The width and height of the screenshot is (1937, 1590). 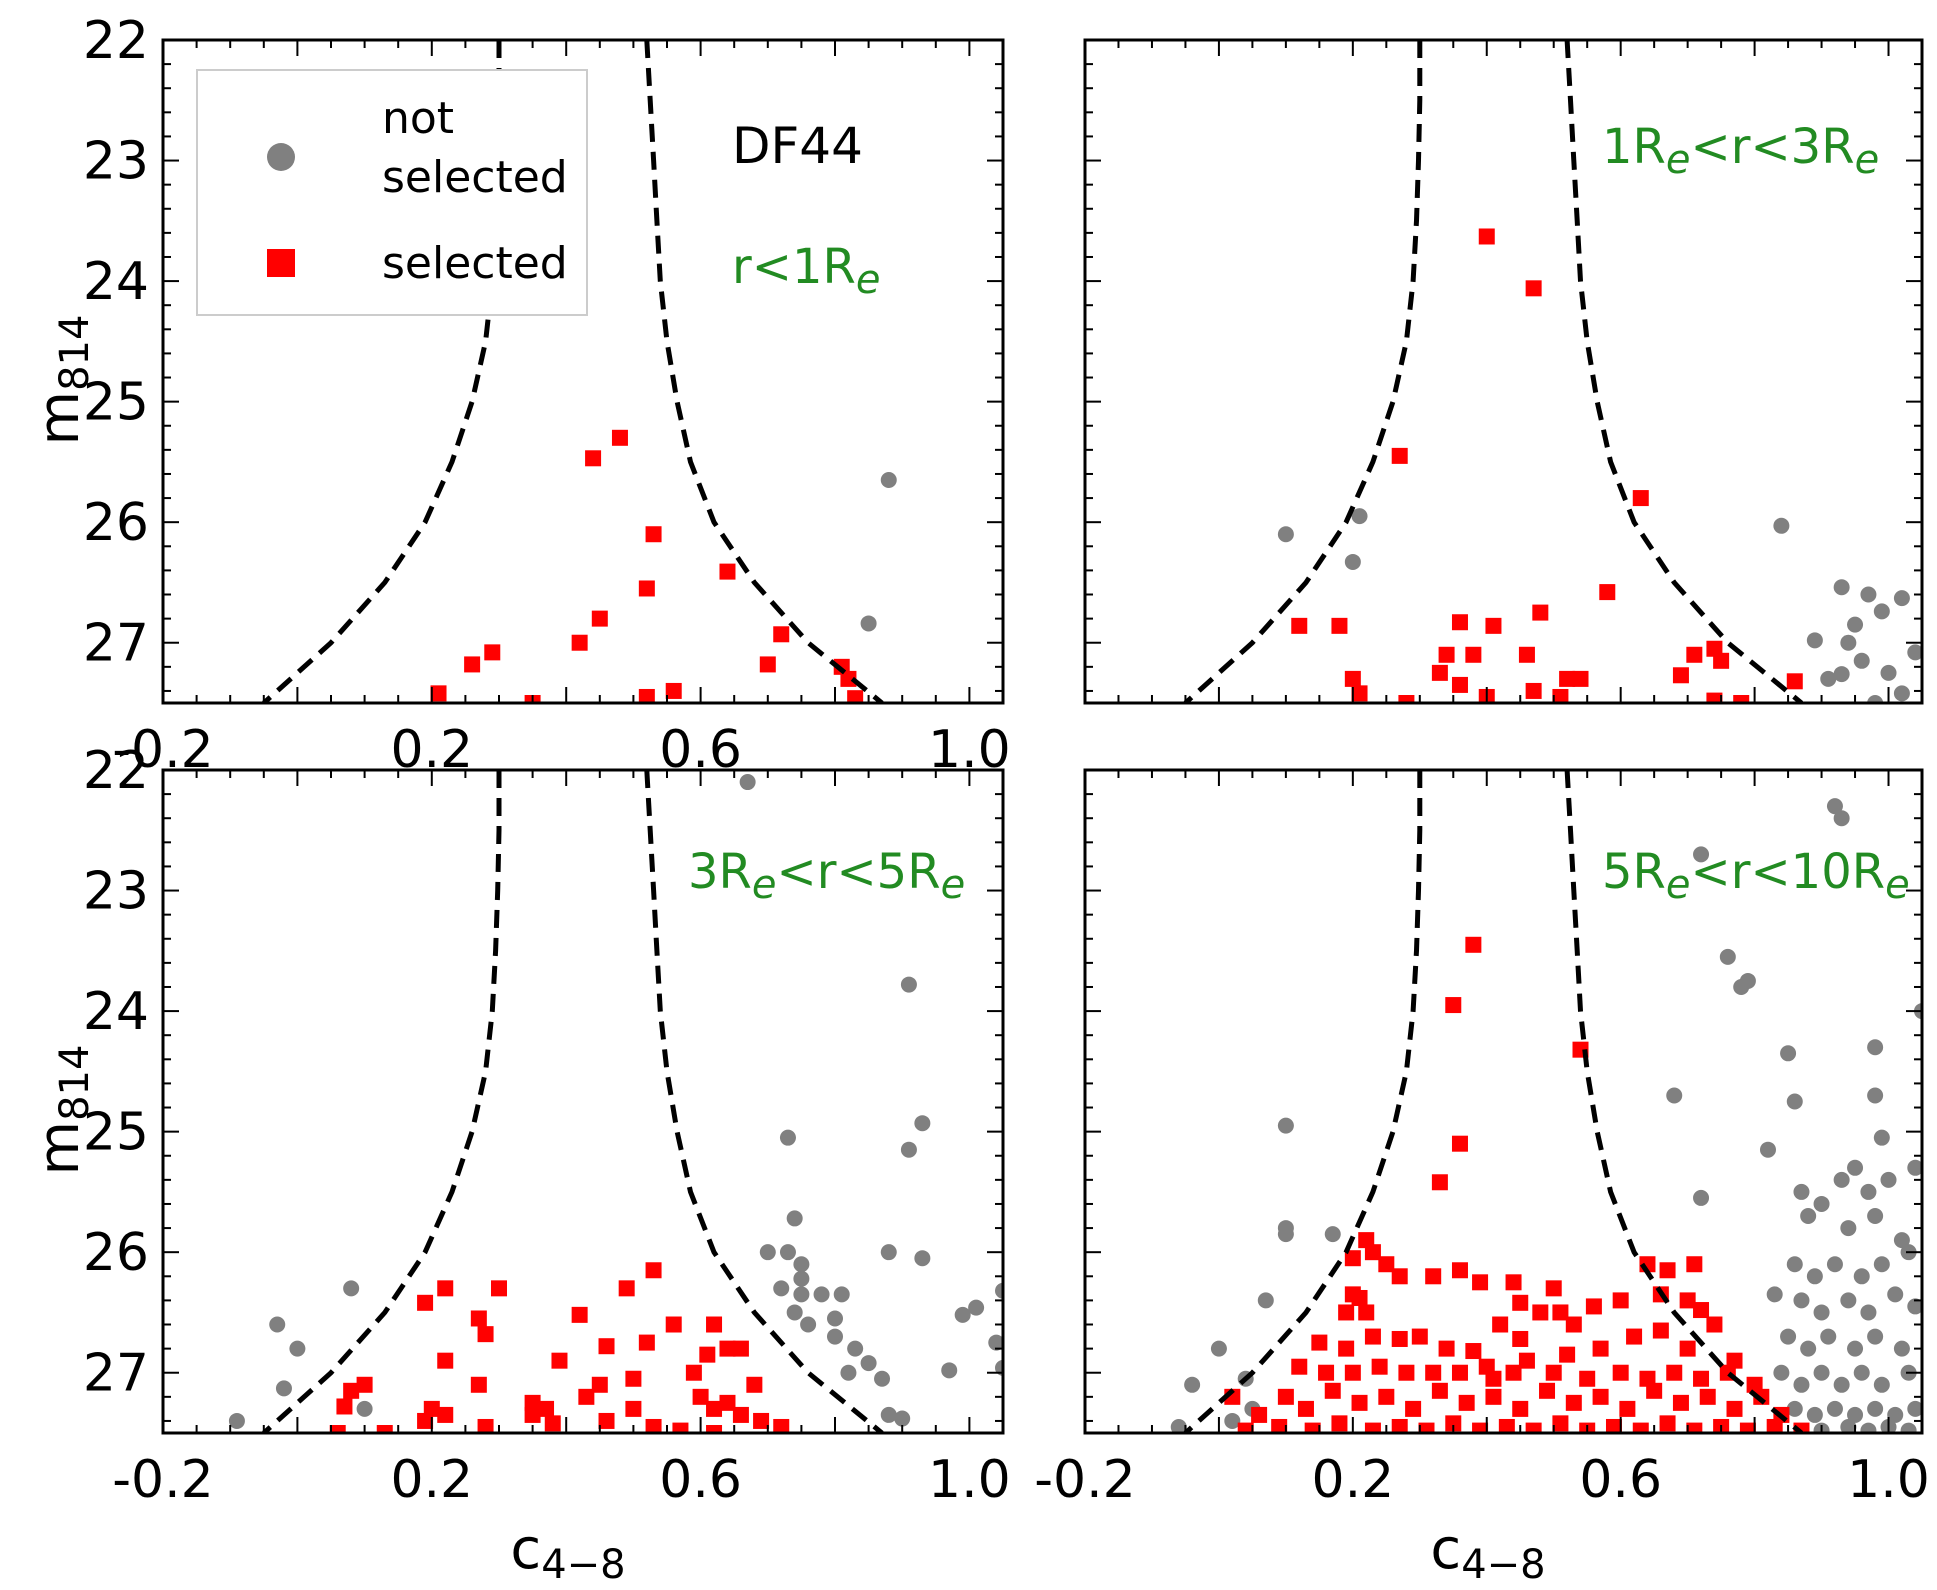 What do you see at coordinates (116, 41) in the screenshot?
I see `y-tick-label: 22` at bounding box center [116, 41].